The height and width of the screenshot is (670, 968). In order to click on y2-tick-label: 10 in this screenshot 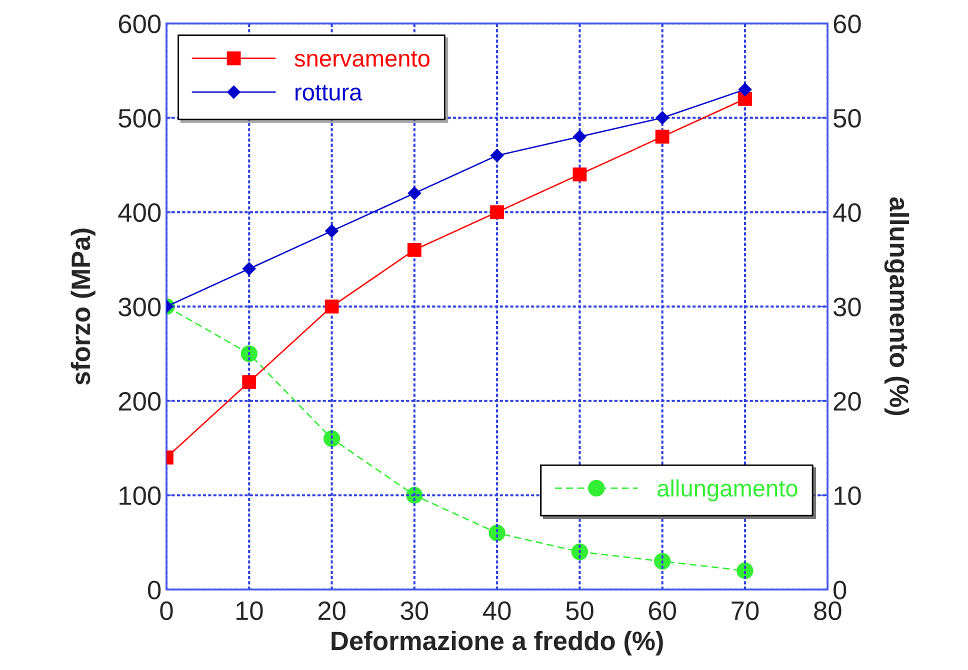, I will do `click(847, 496)`.